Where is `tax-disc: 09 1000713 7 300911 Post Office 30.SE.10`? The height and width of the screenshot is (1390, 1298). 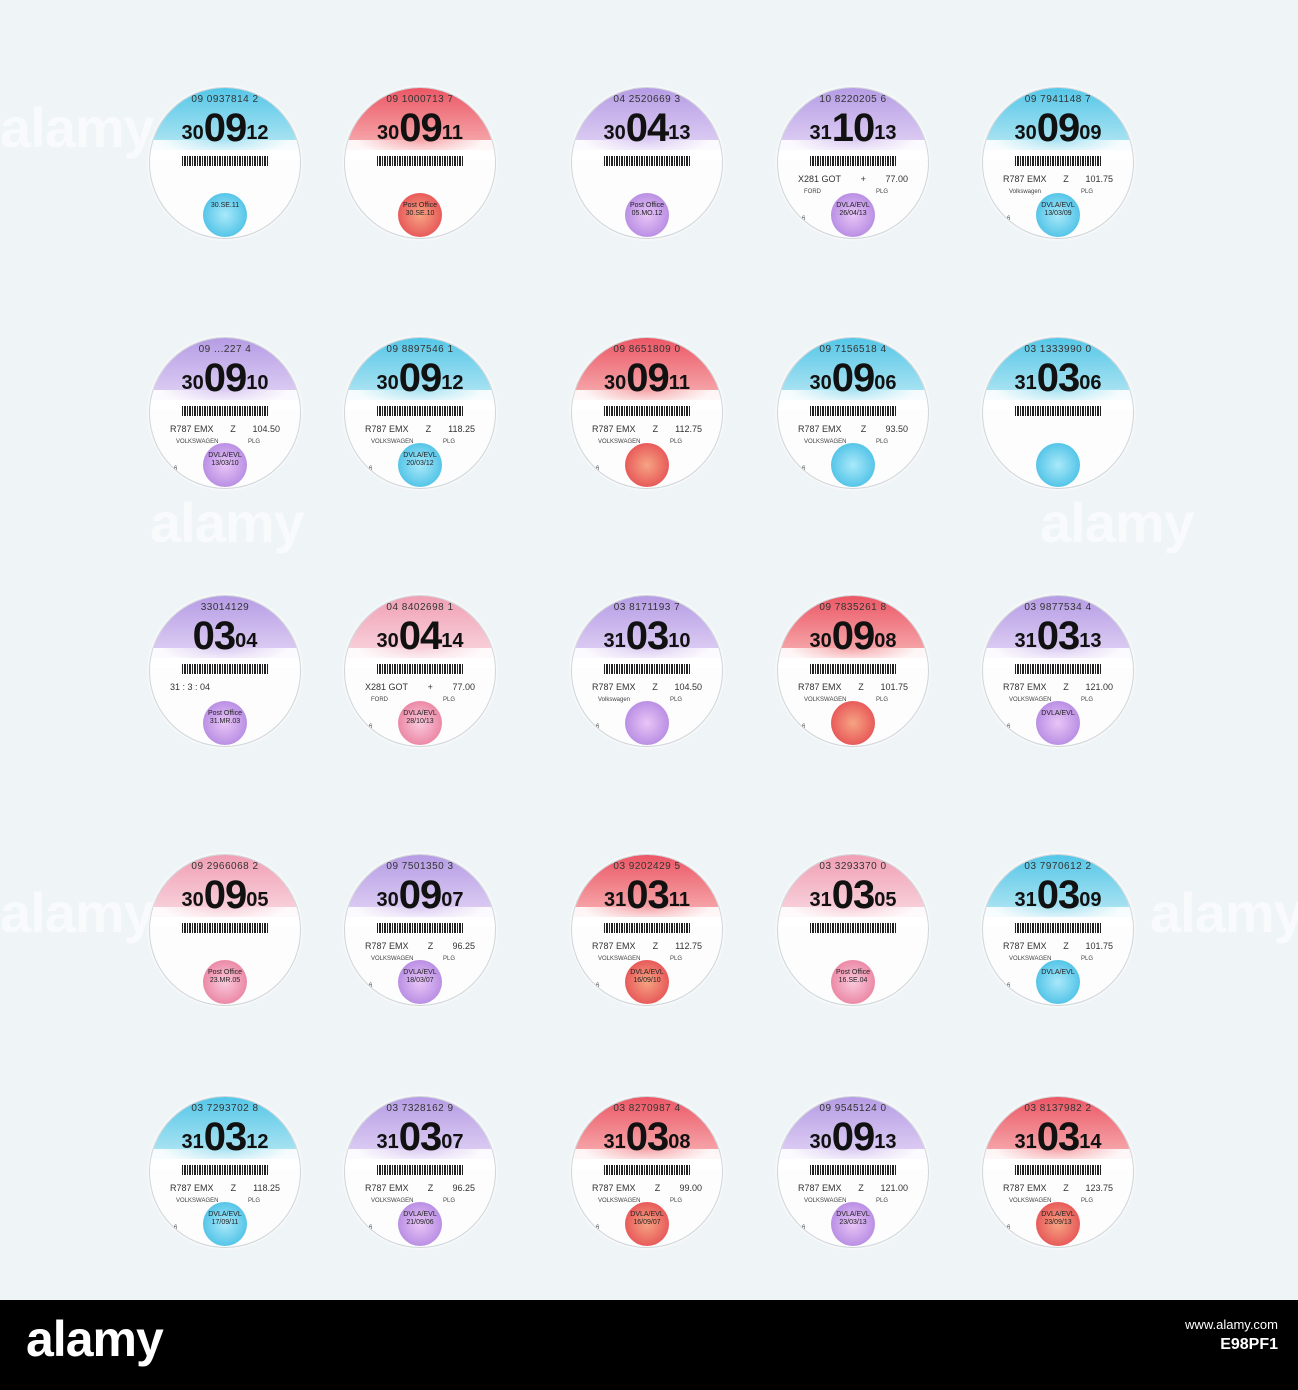
tax-disc: 09 1000713 7 300911 Post Office 30.SE.10 is located at coordinates (420, 163).